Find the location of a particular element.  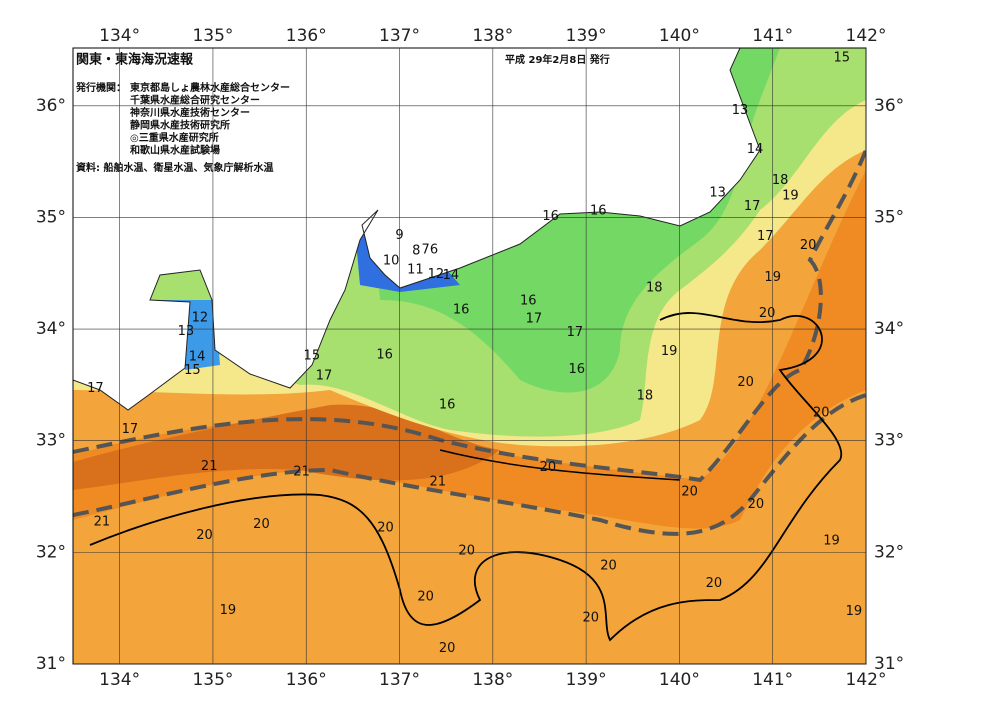

sources: 資料: 船舶水温、衛星水温、気象庁解析水温 is located at coordinates (174, 167).